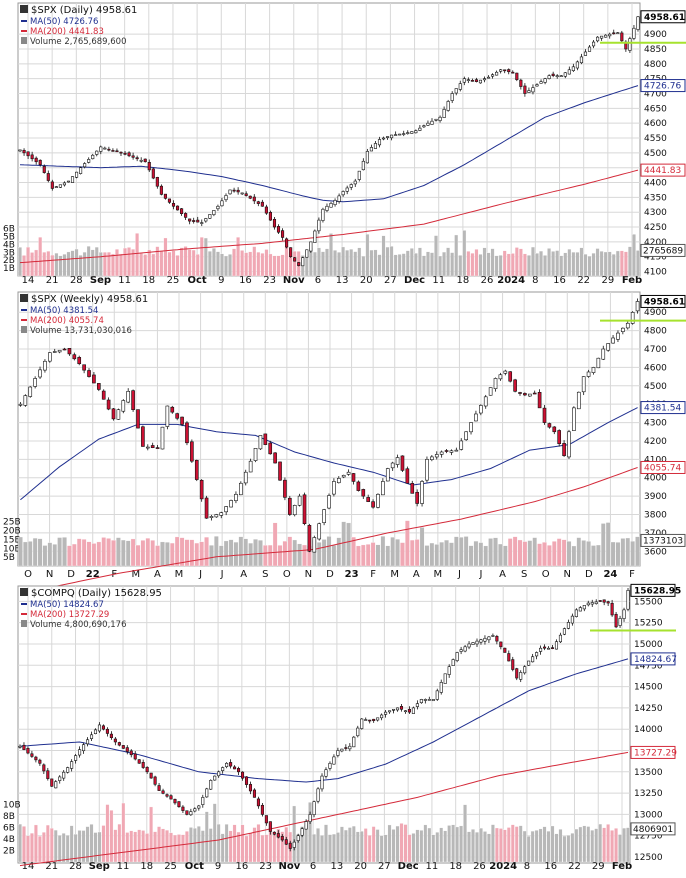 This screenshot has height=878, width=686. I want to click on chart-title: $SPX (Daily) 4958.61, so click(84, 10).